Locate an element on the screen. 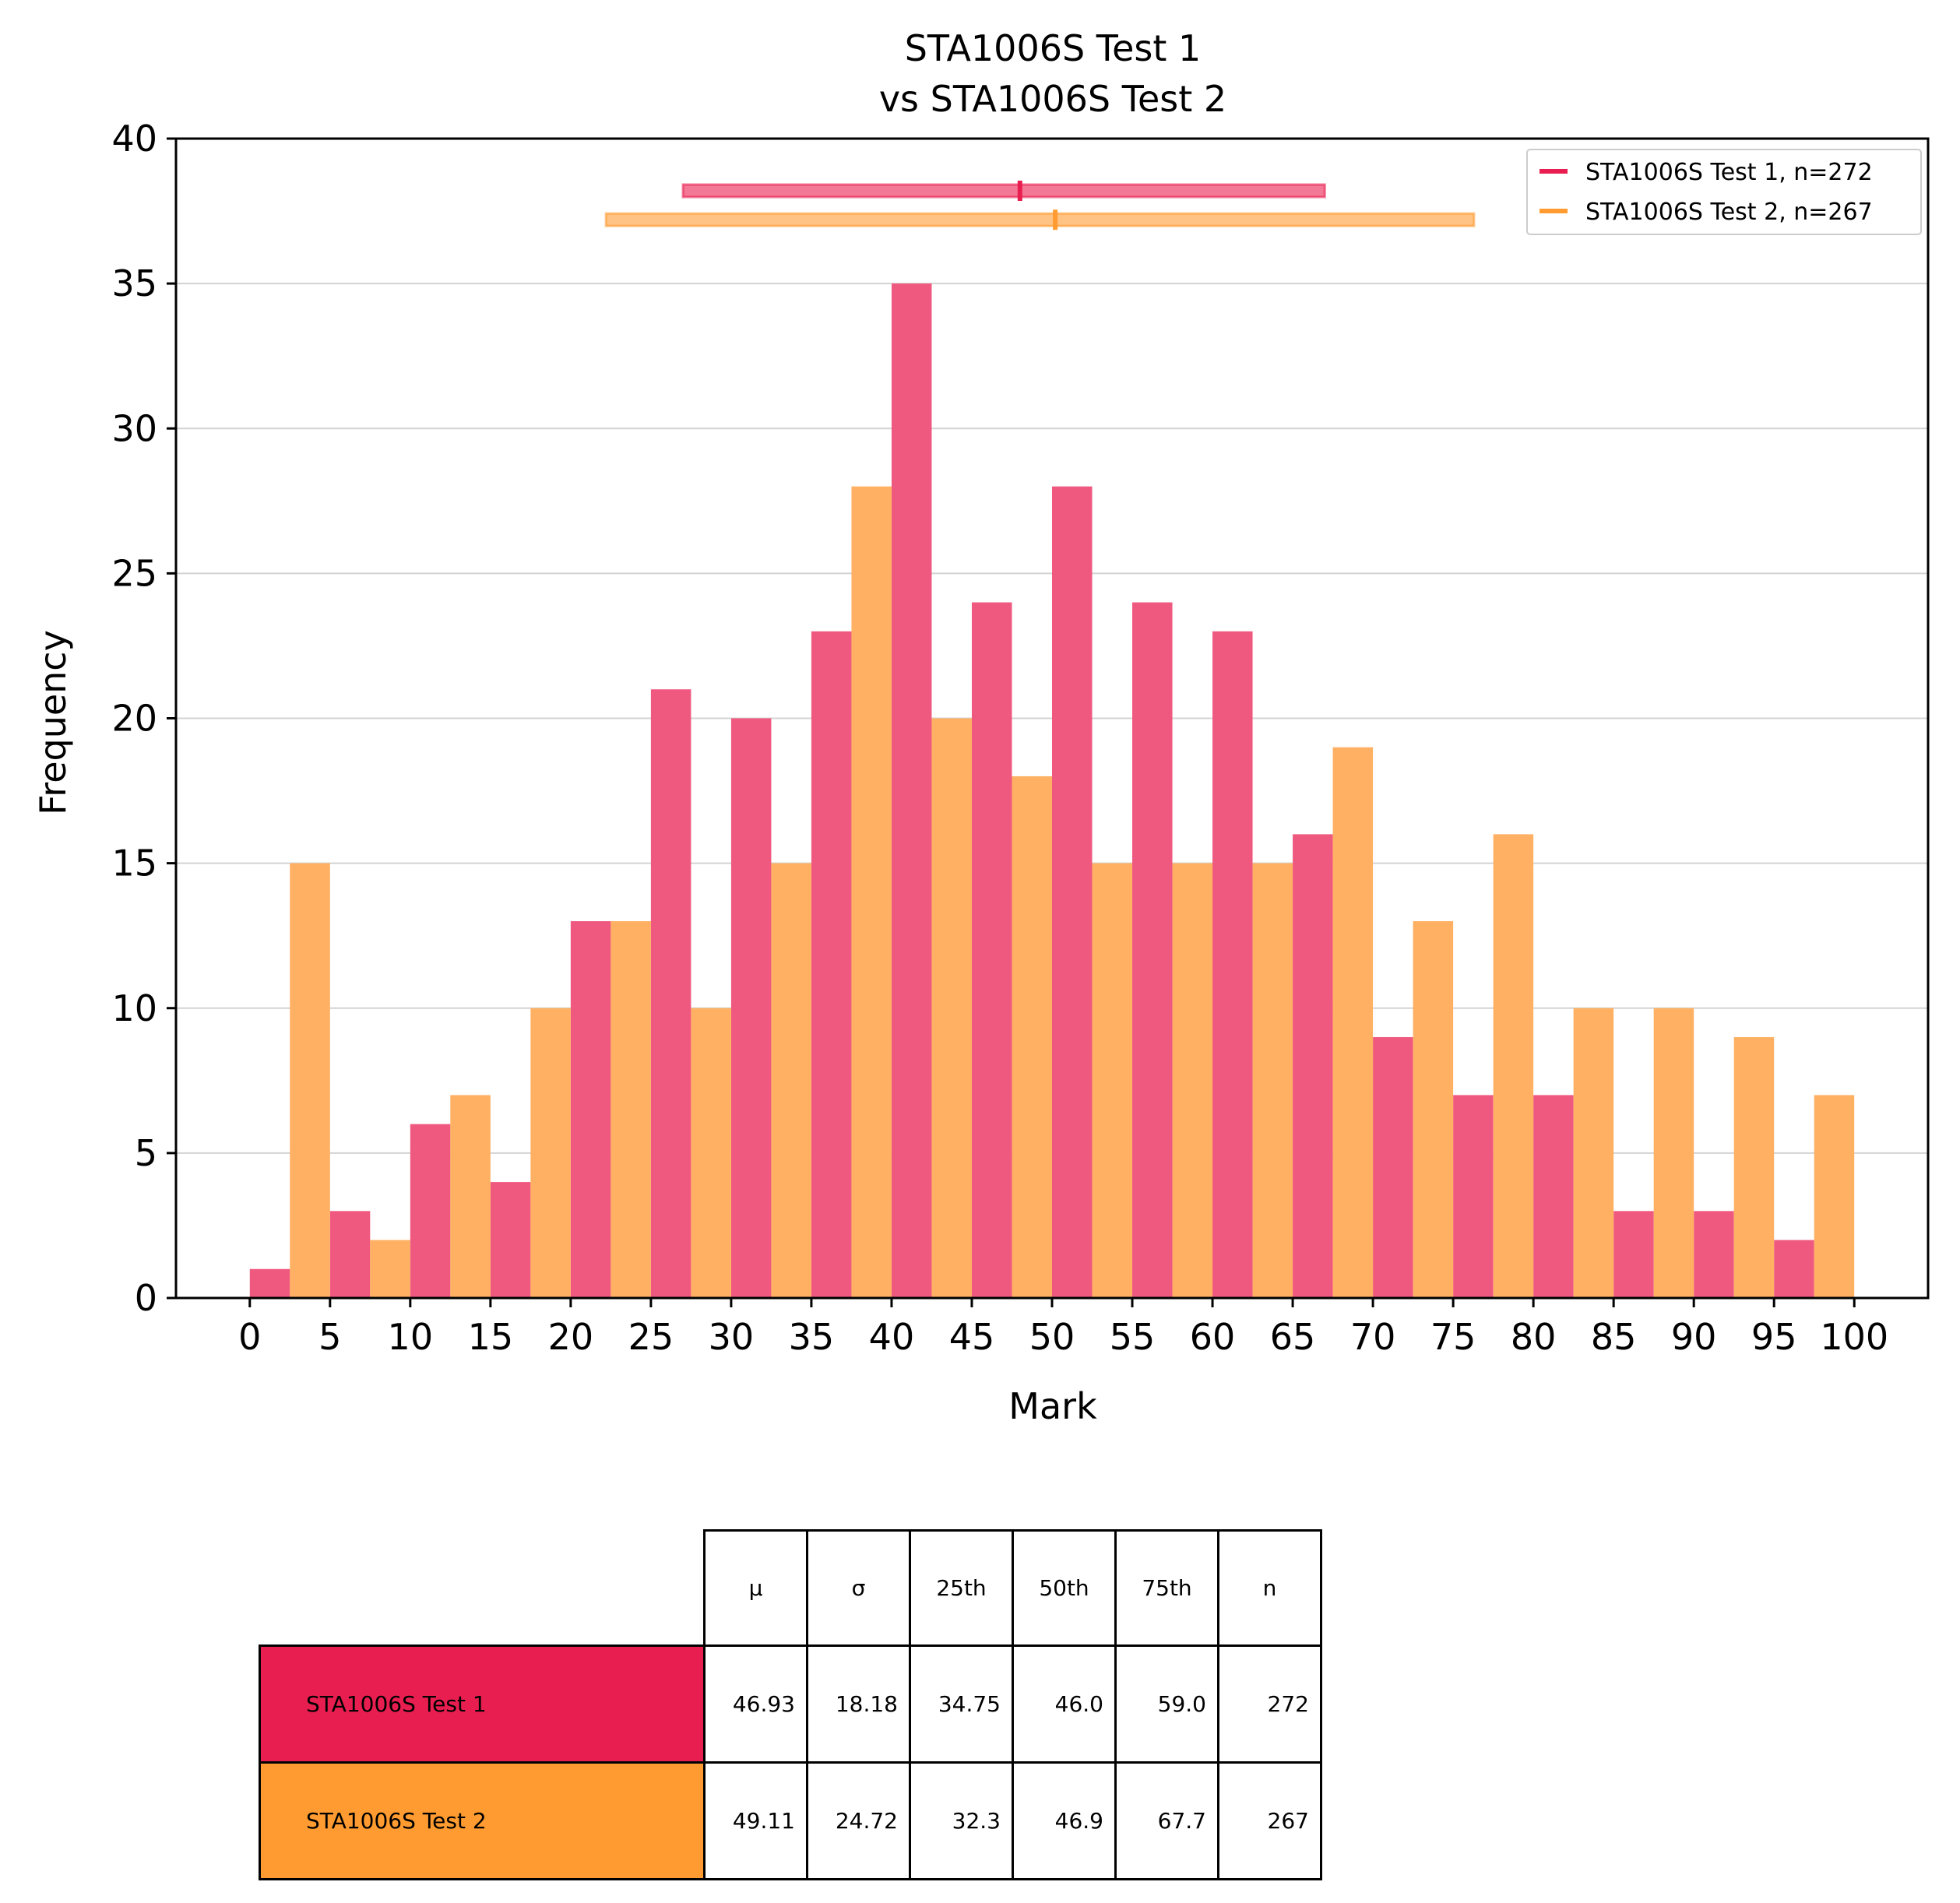 The width and height of the screenshot is (1960, 1903). x-tick-label: 5 is located at coordinates (329, 1337).